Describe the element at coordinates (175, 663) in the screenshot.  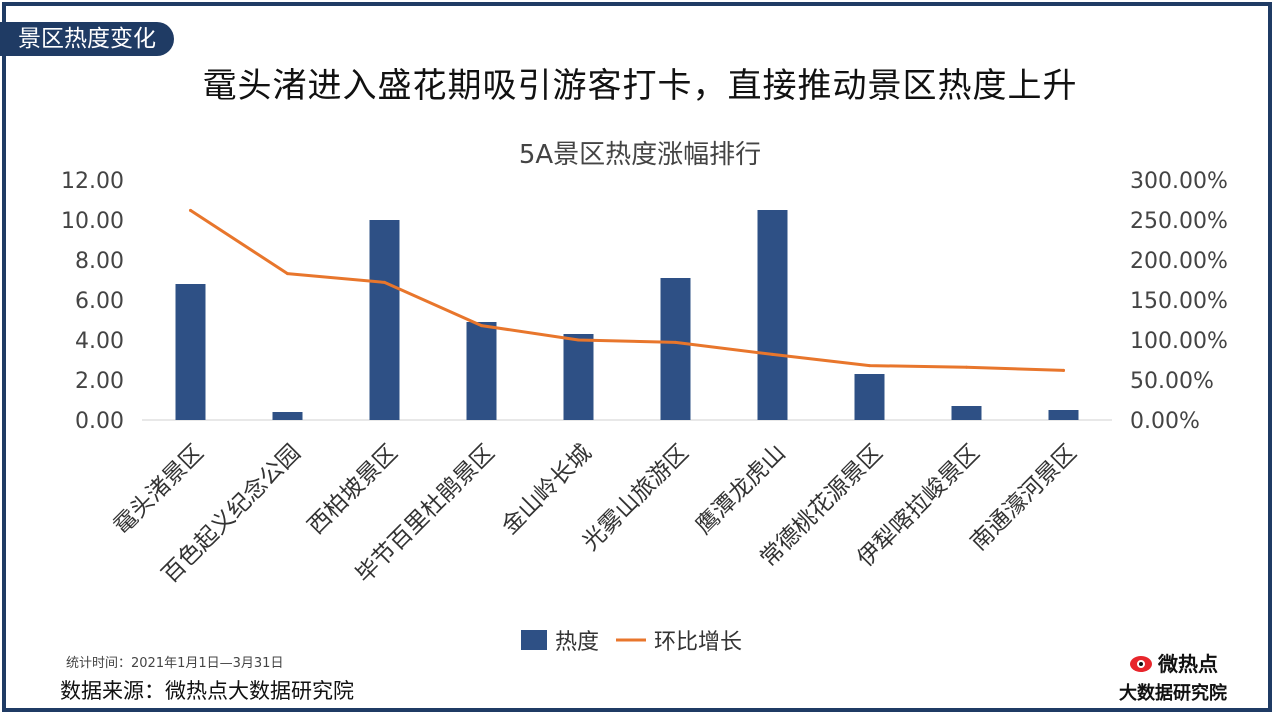
I see `stat-period-note: 统计时间：2021年1月1日—3月31日` at that location.